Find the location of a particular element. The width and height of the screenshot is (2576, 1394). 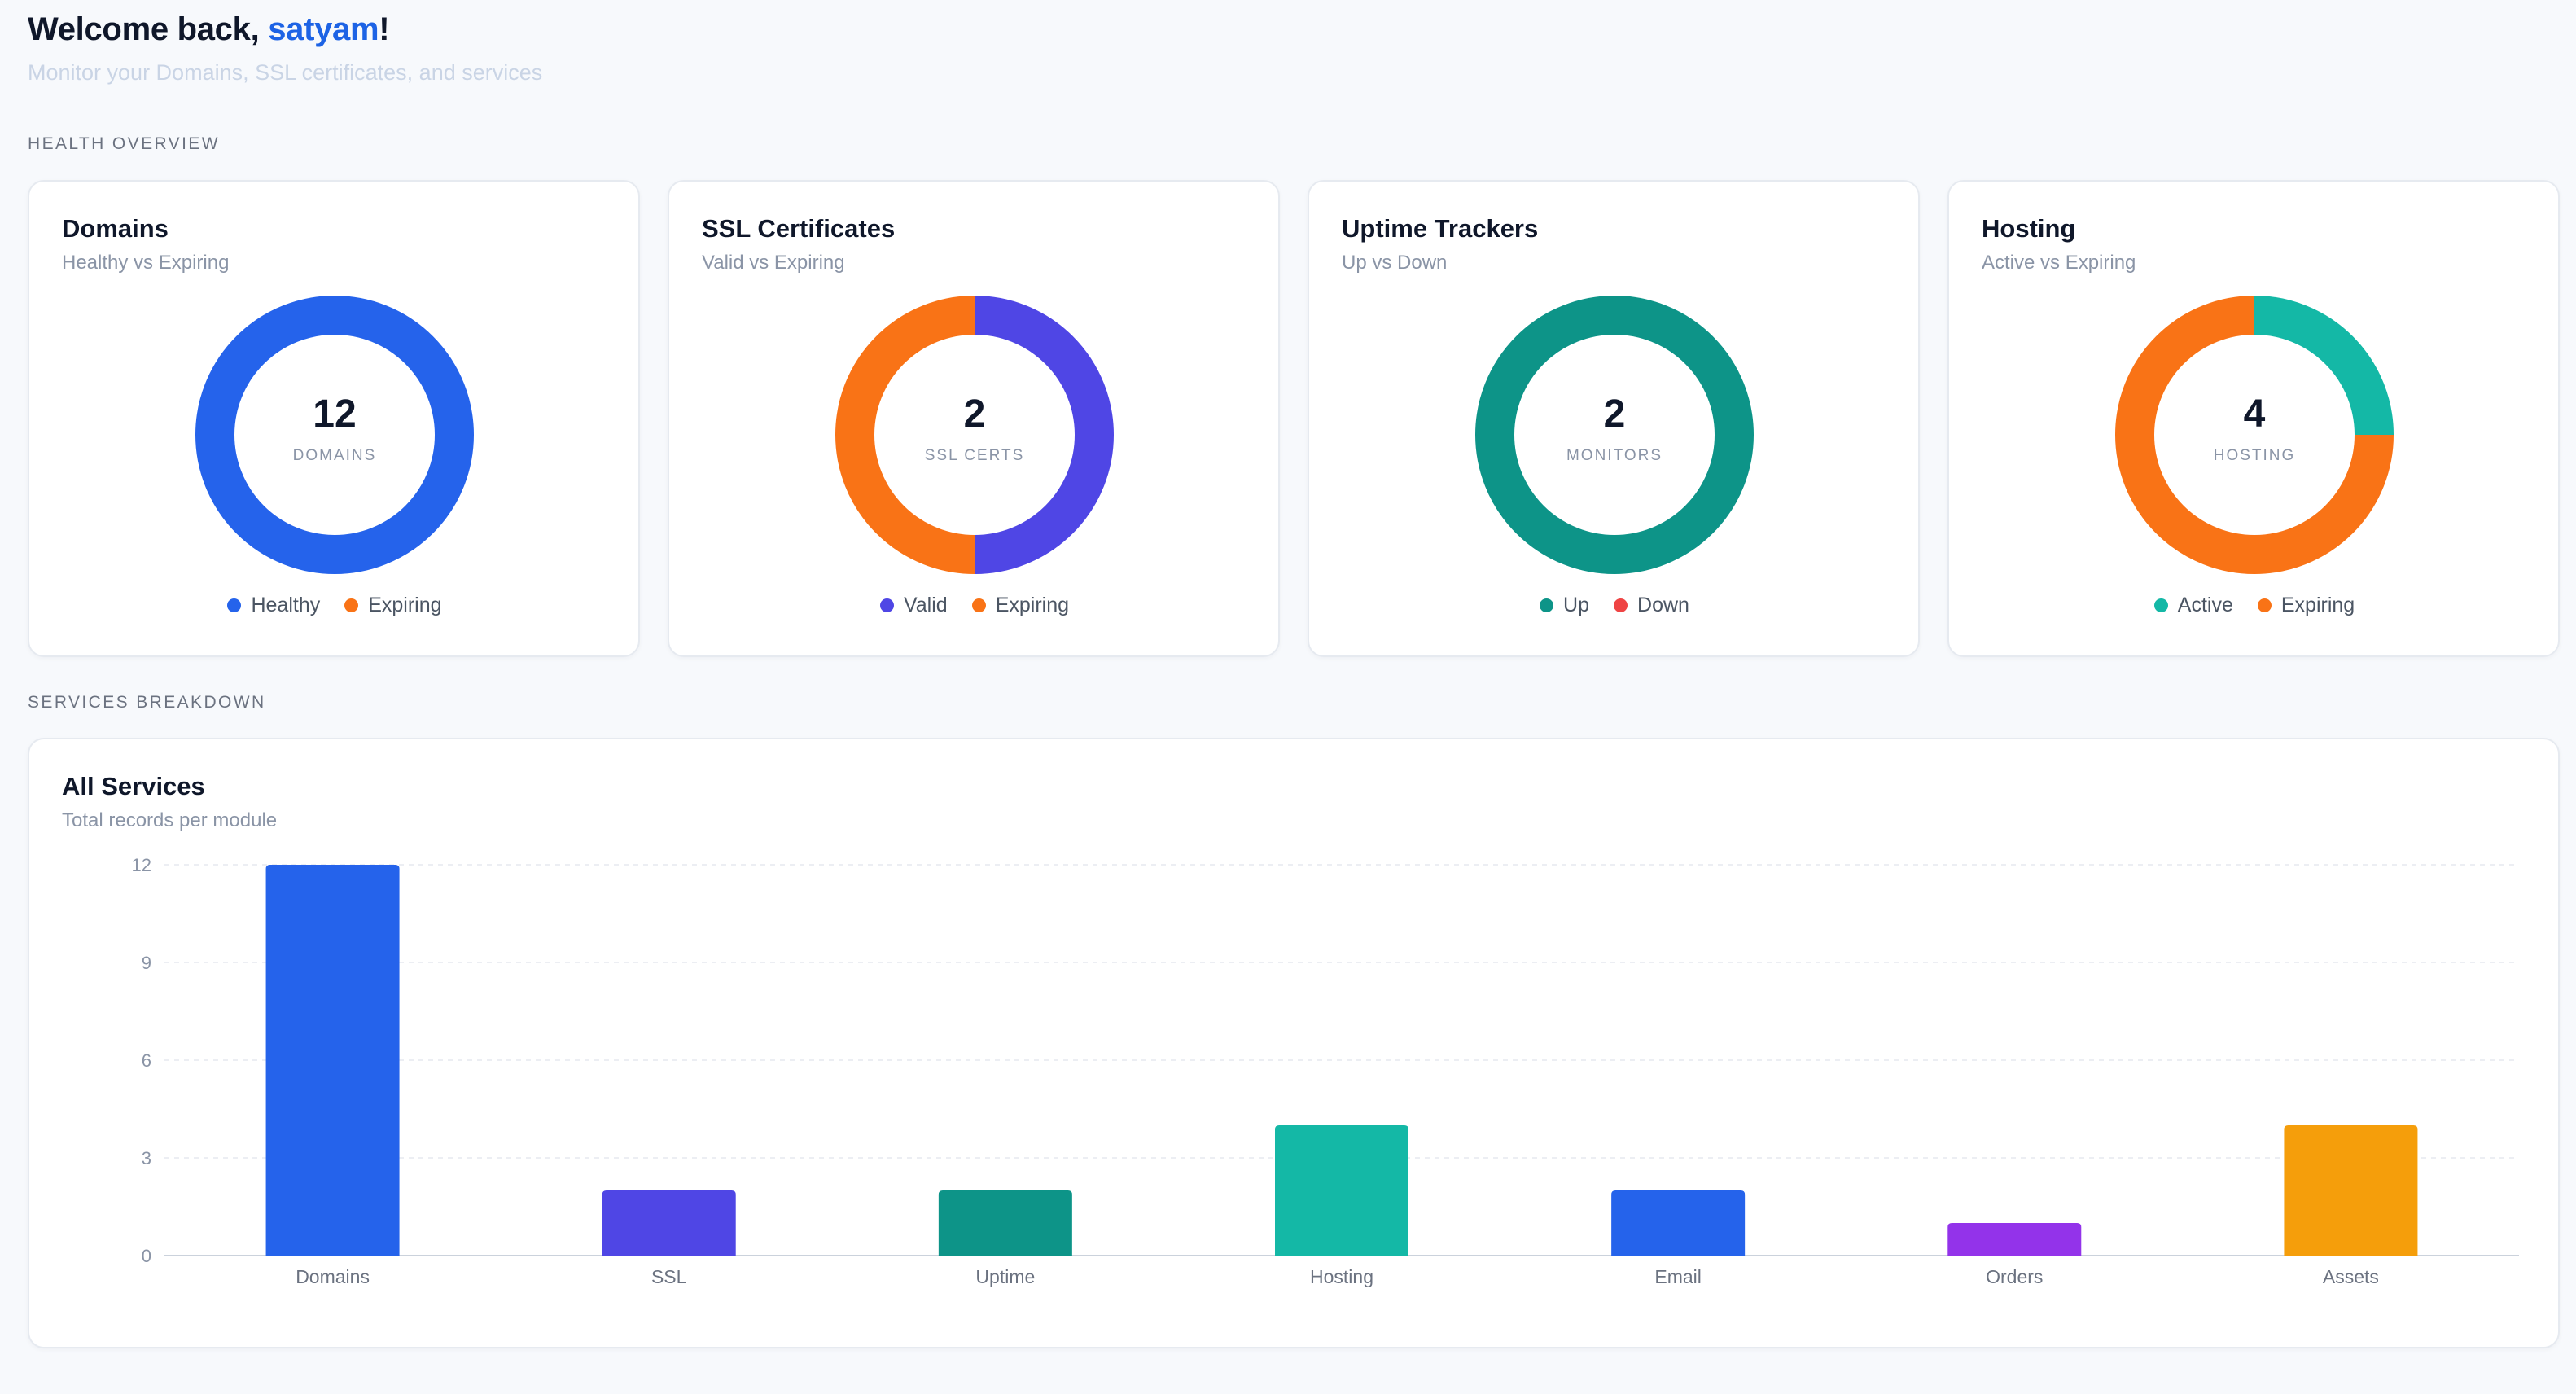

card-subtitle: Valid vs Expiring is located at coordinates (773, 263).